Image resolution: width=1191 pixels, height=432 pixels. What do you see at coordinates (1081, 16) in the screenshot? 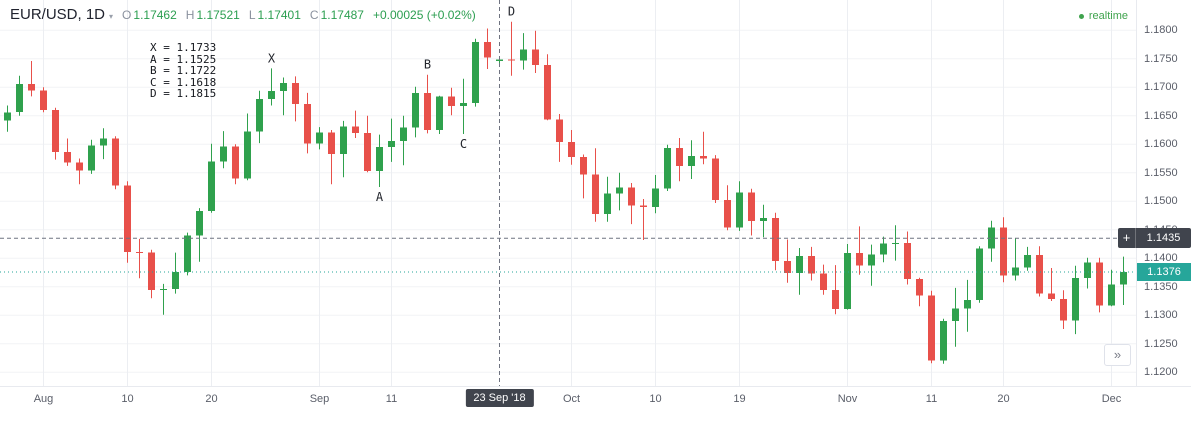
I see `realtime-dot-icon` at bounding box center [1081, 16].